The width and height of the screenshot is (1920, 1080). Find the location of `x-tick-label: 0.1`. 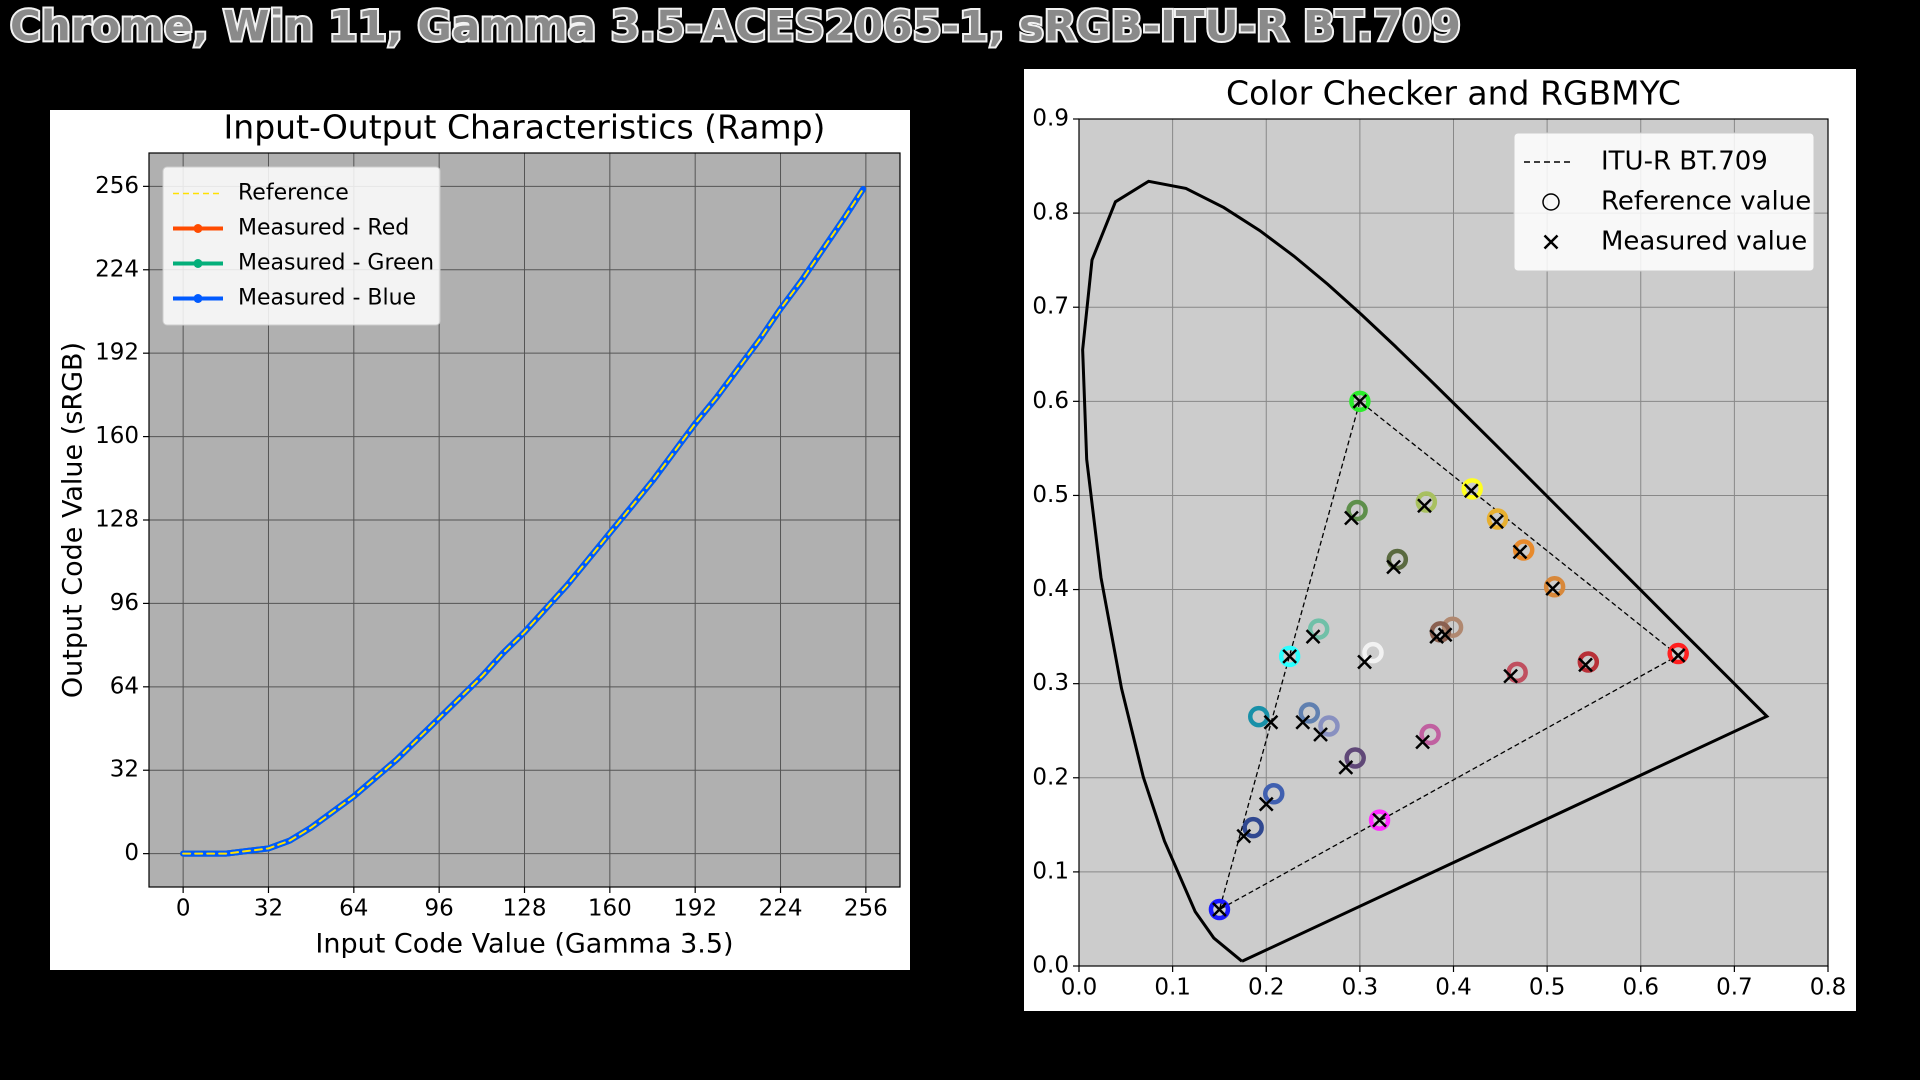

x-tick-label: 0.1 is located at coordinates (1172, 988).